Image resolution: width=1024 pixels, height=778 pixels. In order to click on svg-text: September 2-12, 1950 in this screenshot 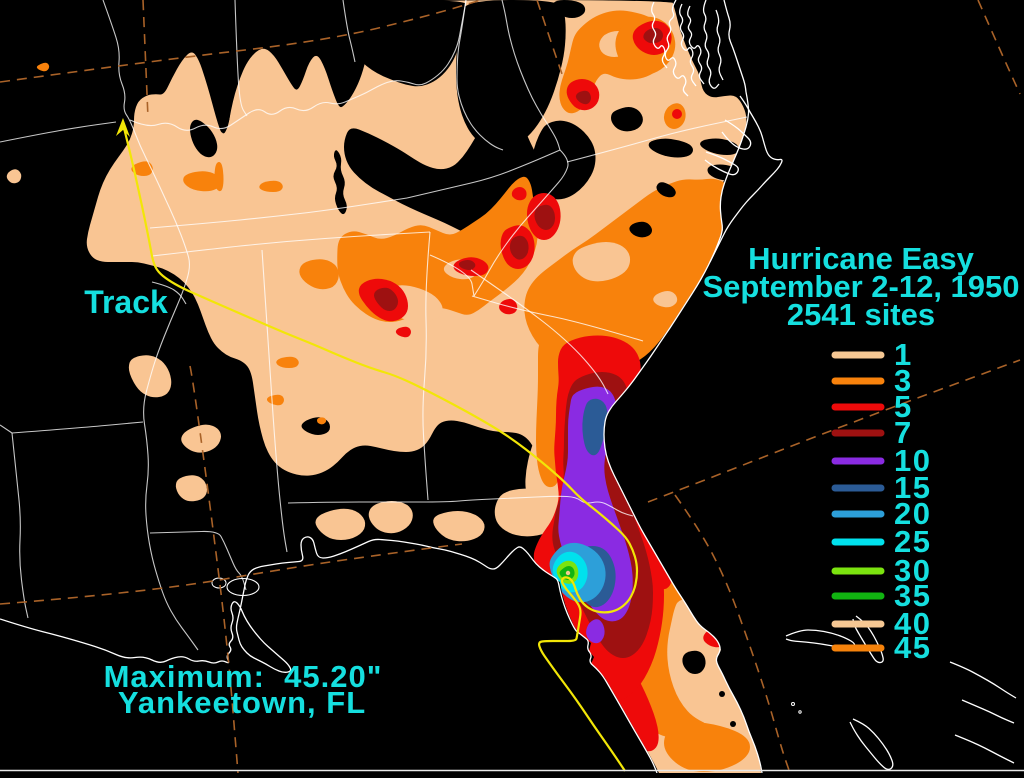, I will do `click(860, 286)`.